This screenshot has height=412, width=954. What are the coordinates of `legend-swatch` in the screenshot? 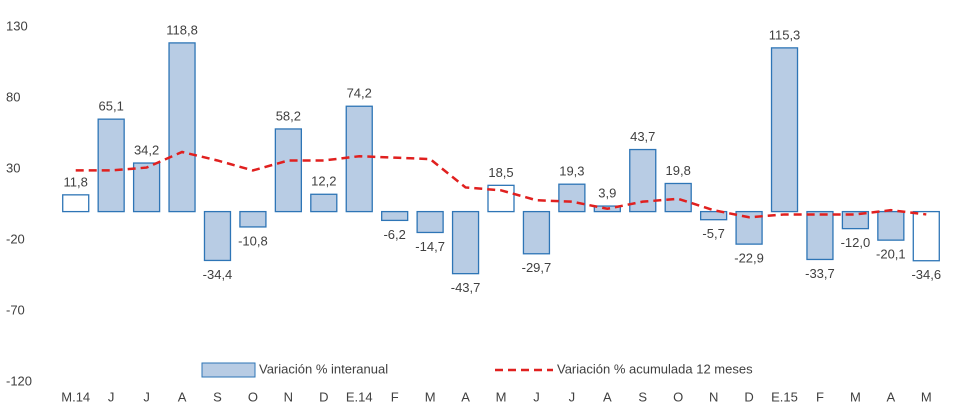 It's located at (228, 370).